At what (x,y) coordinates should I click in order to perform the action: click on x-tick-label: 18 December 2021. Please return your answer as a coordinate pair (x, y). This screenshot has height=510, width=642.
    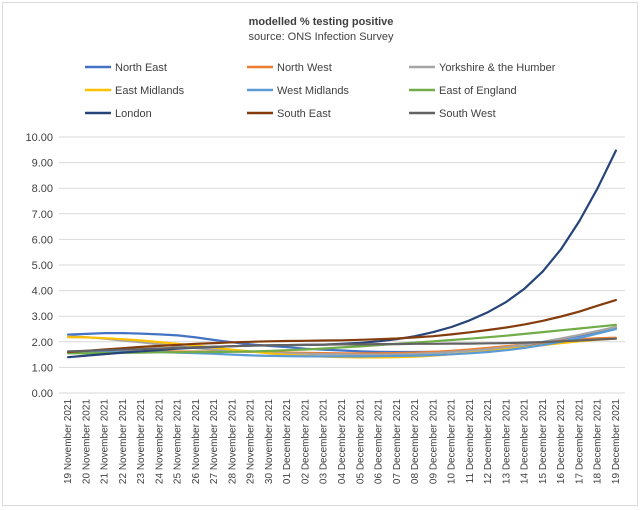
    Looking at the image, I should click on (598, 441).